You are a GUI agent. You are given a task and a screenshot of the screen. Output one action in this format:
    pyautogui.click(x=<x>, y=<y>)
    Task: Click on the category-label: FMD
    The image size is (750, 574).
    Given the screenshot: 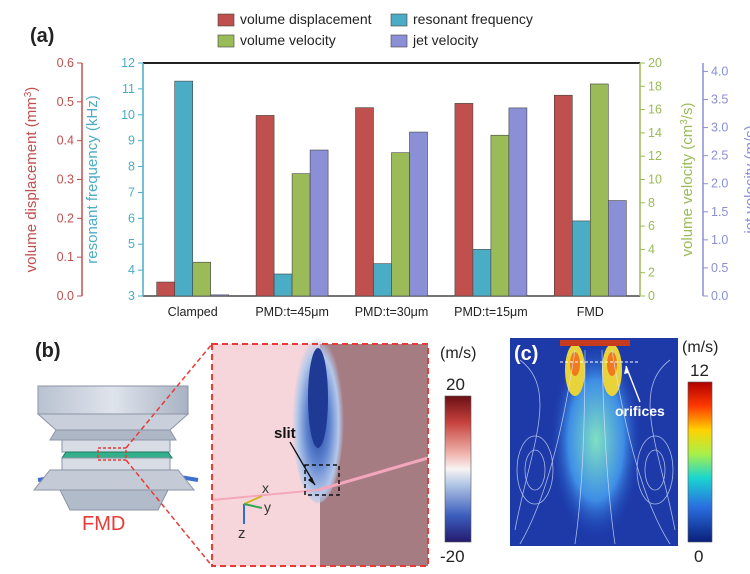 What is the action you would take?
    pyautogui.click(x=590, y=312)
    